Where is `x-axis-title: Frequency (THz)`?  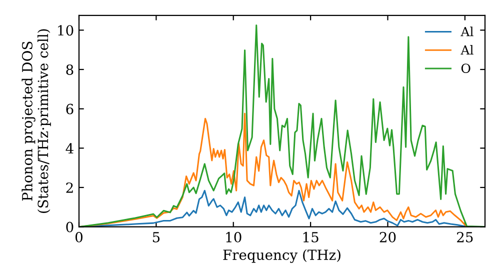
x-axis-title: Frequency (THz) is located at coordinates (281, 256).